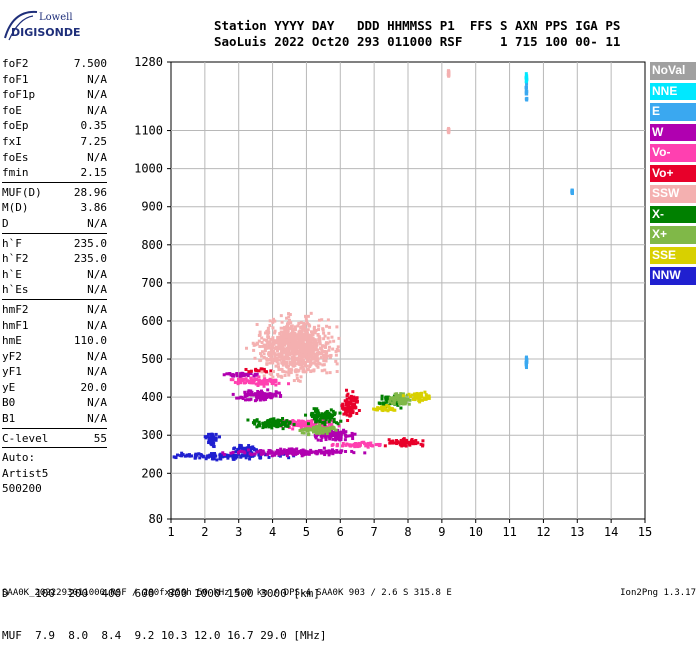 The image size is (700, 657). I want to click on separator, so click(54, 448).